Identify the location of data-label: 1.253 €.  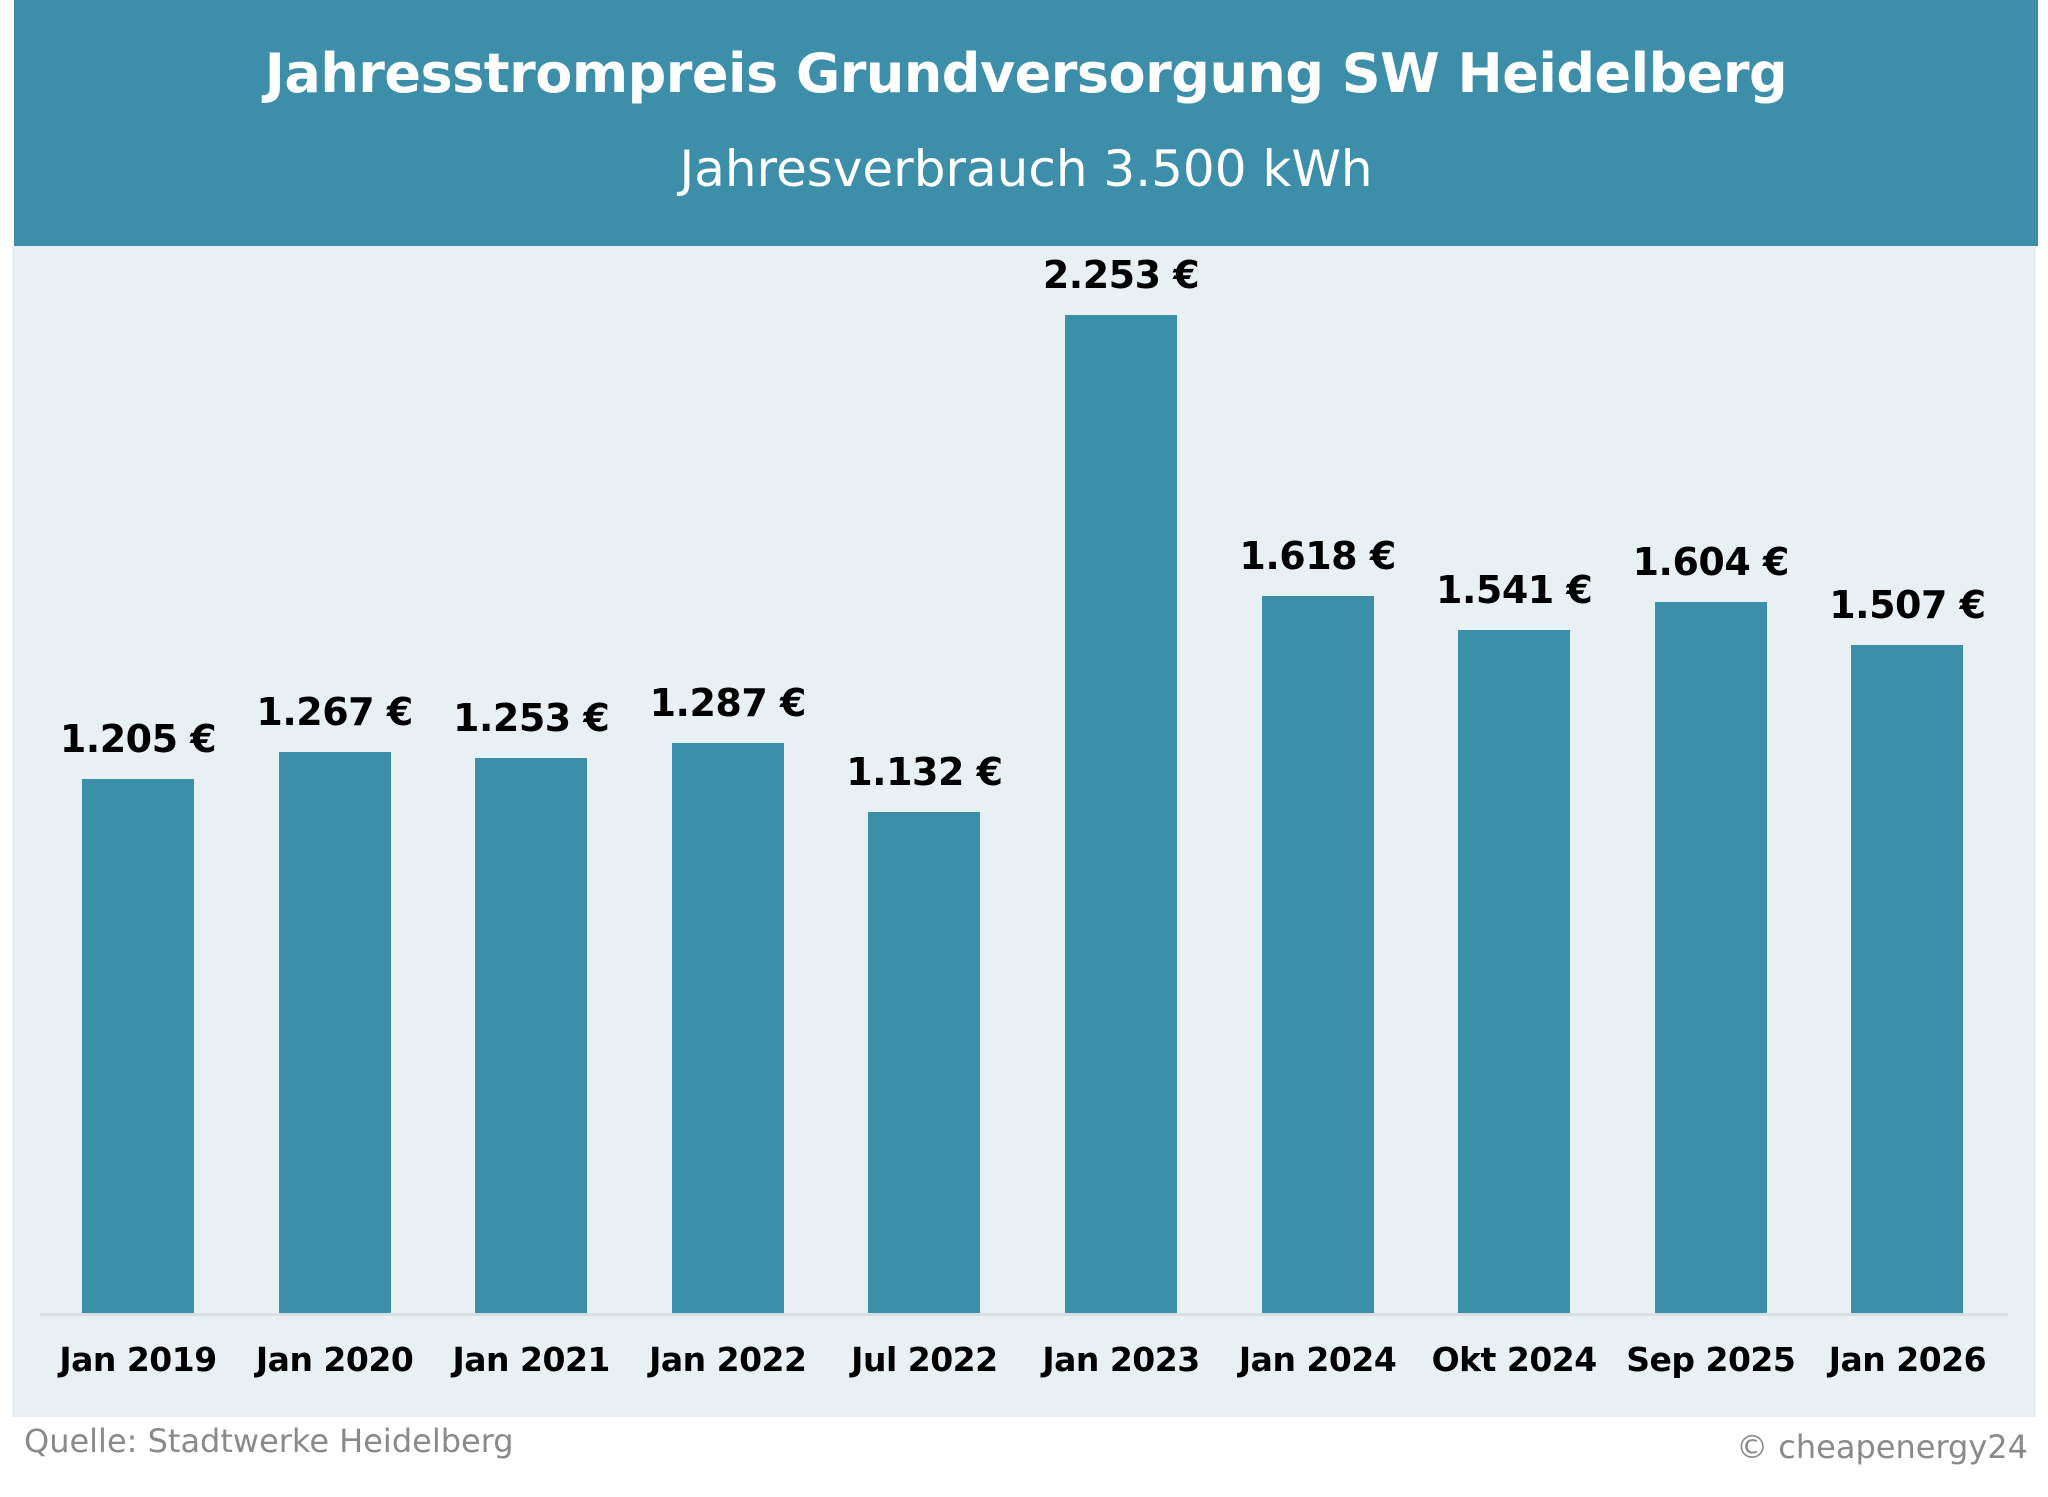
(531, 717).